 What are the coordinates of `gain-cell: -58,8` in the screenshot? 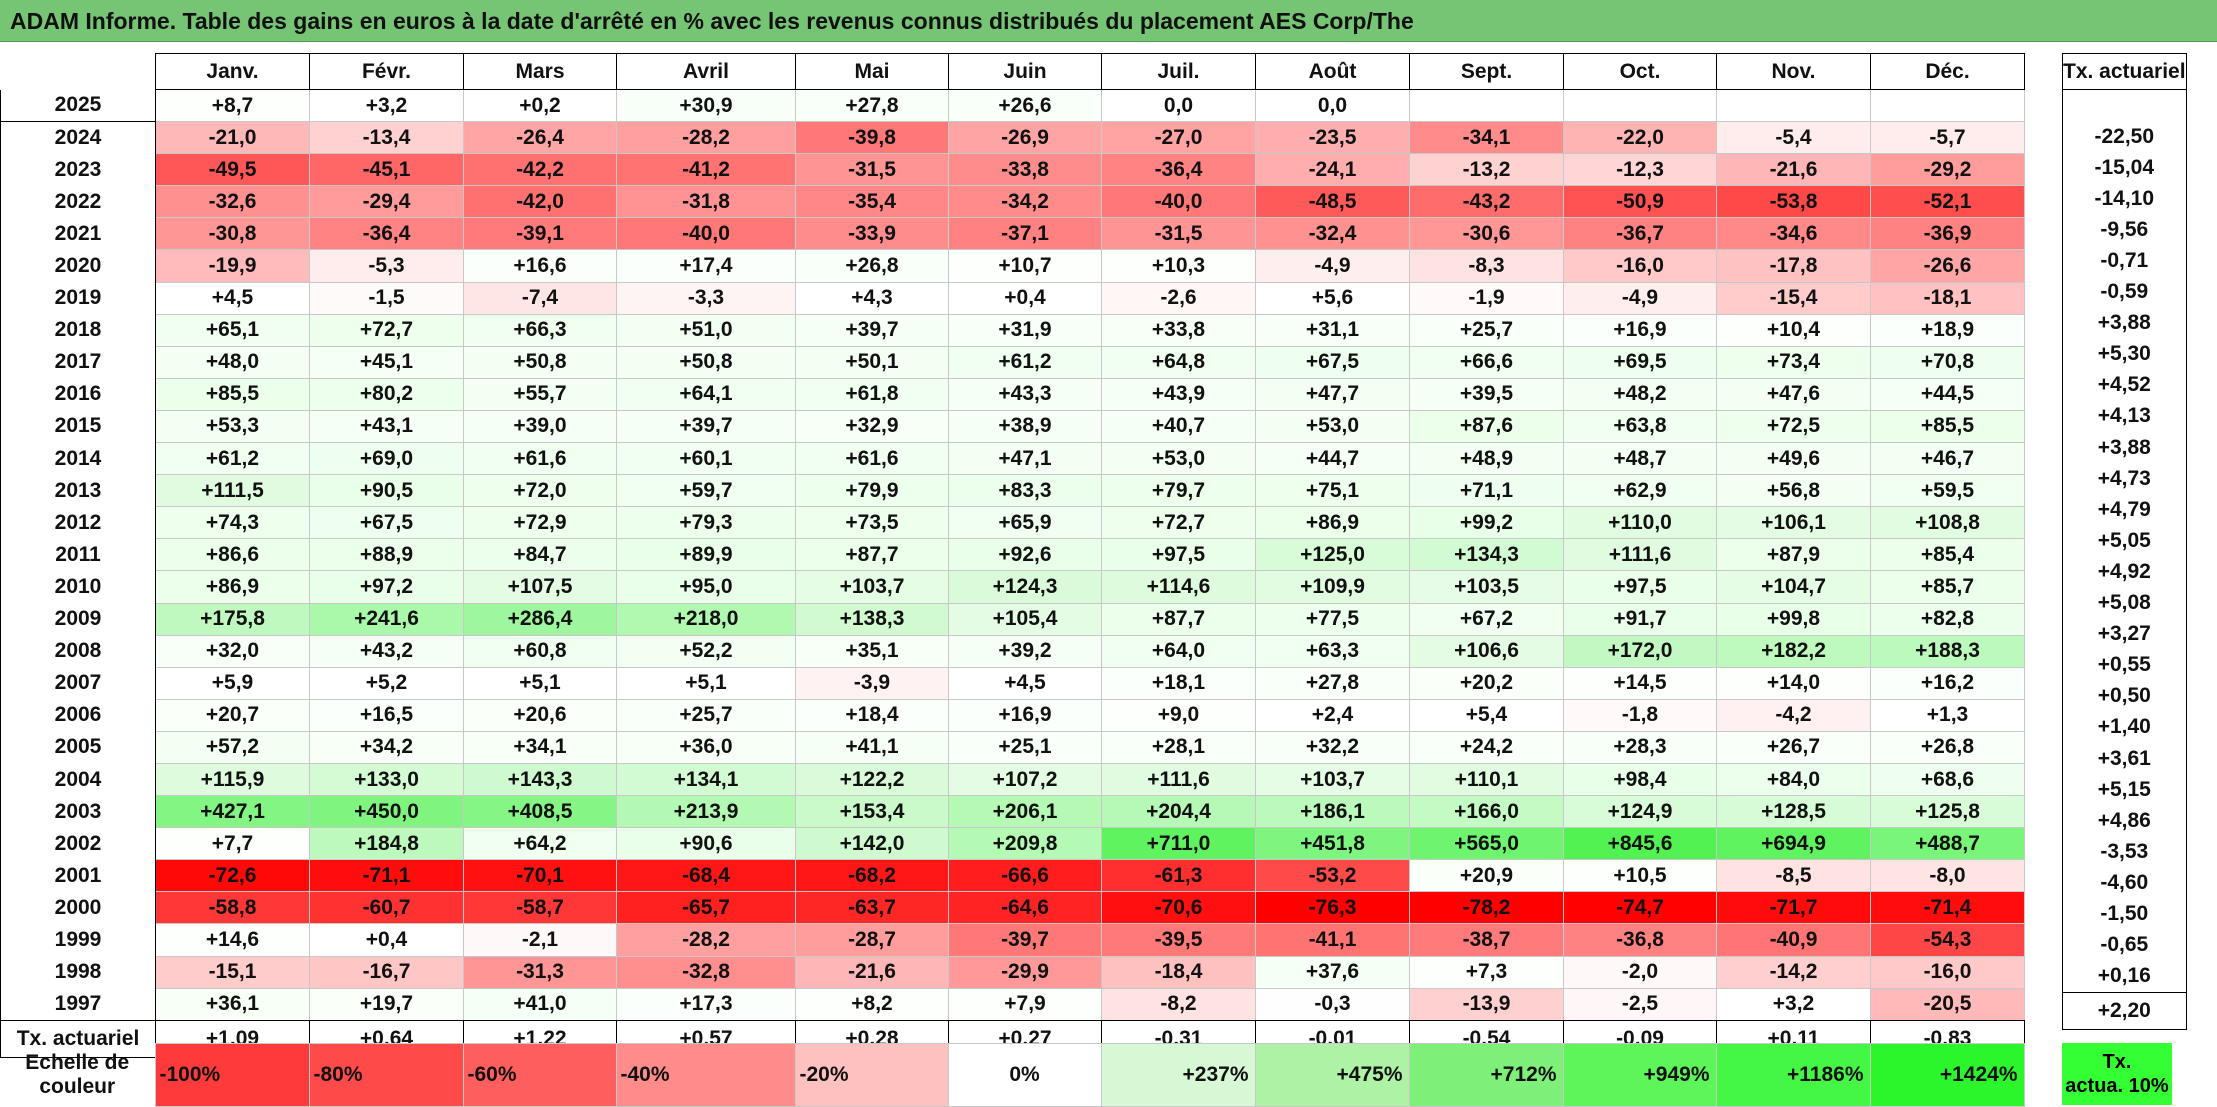 It's located at (232, 908).